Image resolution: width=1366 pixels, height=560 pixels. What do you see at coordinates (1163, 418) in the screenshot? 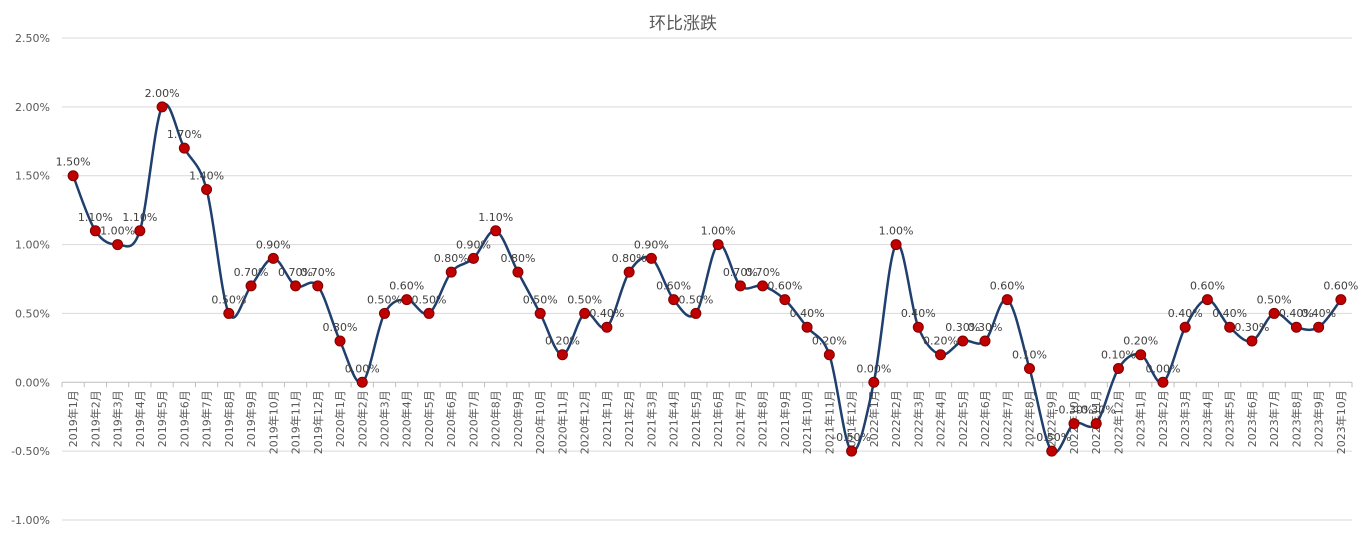
I see `x-tick-label: 2023年2月` at bounding box center [1163, 418].